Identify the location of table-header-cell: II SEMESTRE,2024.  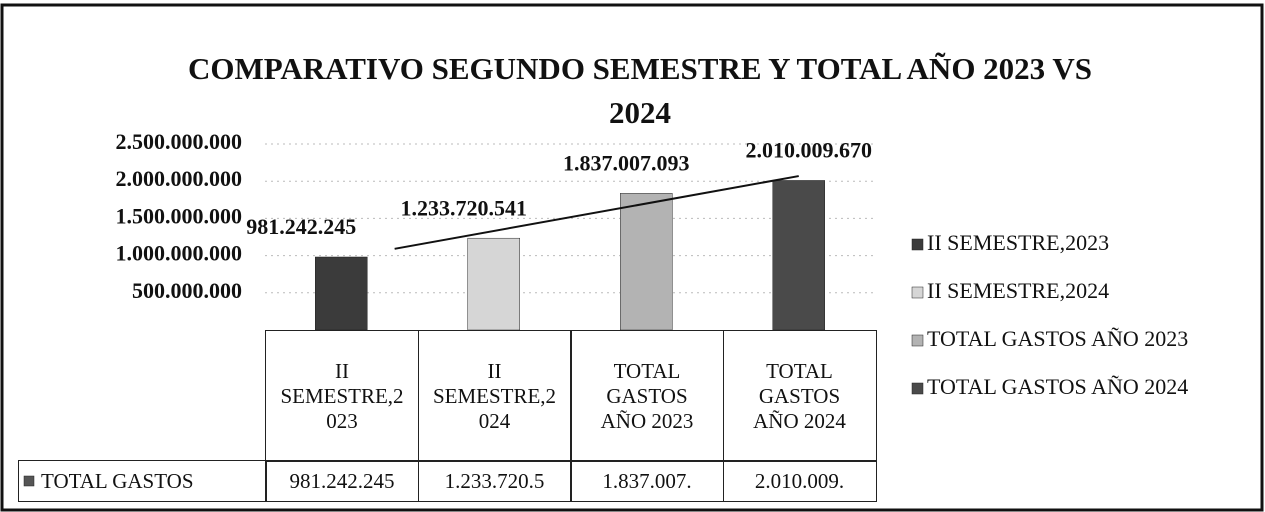
(494, 396).